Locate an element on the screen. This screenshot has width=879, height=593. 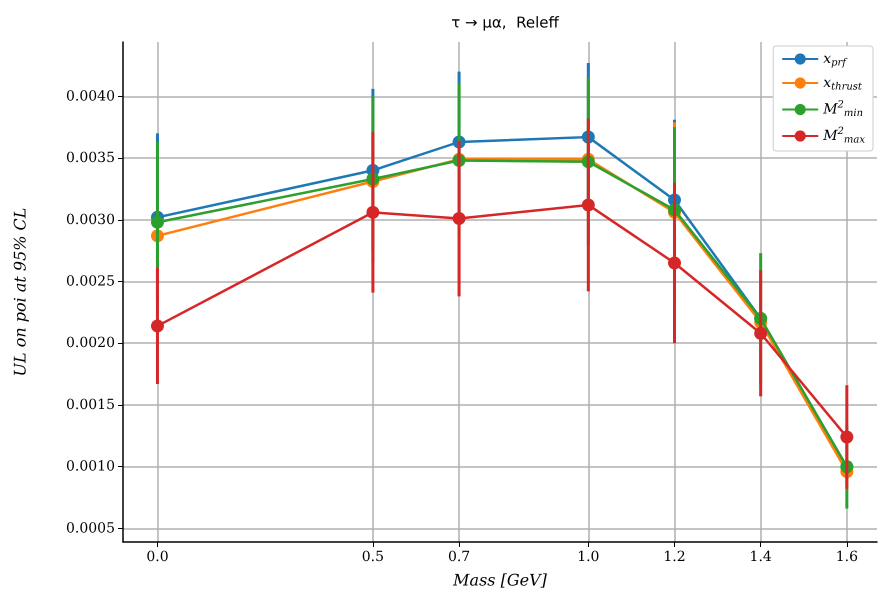
y-tick-label: 0.0005 is located at coordinates (90, 528).